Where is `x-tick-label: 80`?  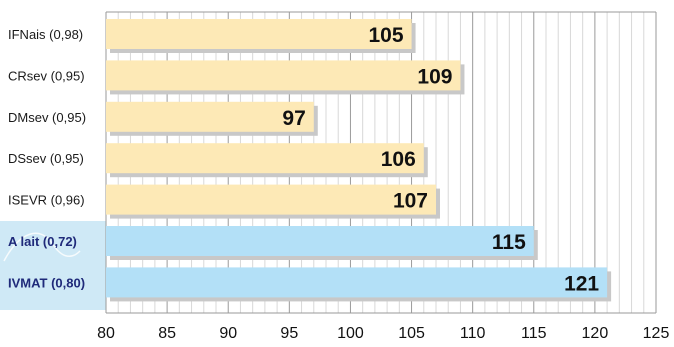 x-tick-label: 80 is located at coordinates (106, 333).